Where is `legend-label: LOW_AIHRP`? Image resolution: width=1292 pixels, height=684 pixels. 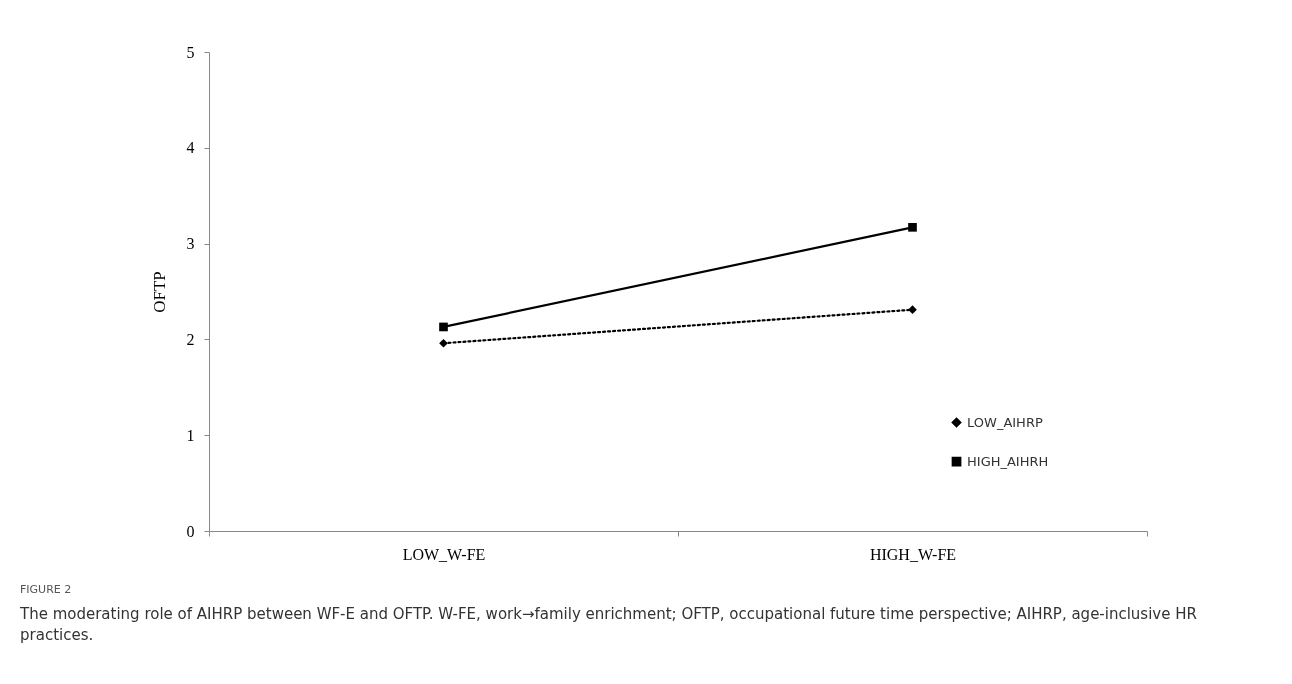 legend-label: LOW_AIHRP is located at coordinates (1005, 422).